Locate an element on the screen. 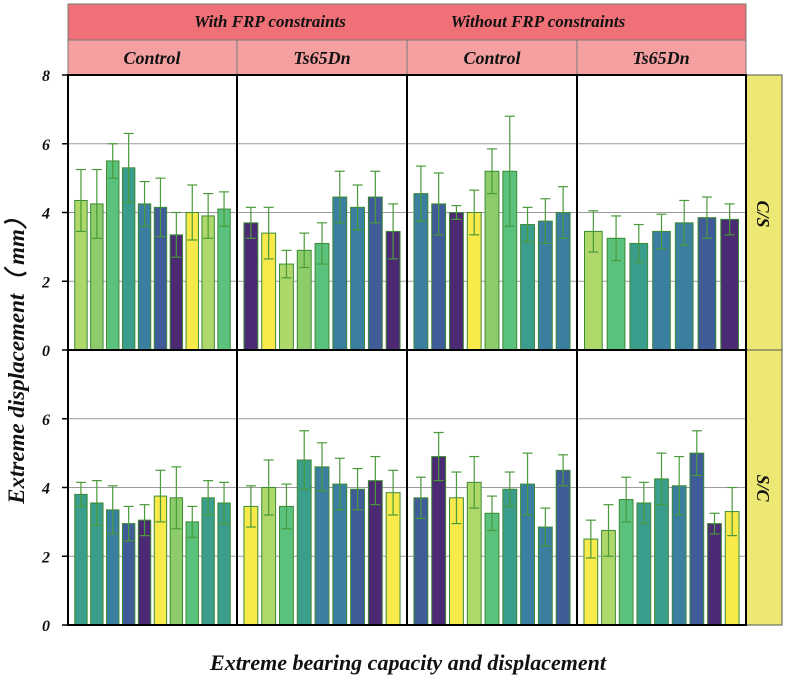 The width and height of the screenshot is (787, 683). subheader-box-ts65dn-frp is located at coordinates (322, 57).